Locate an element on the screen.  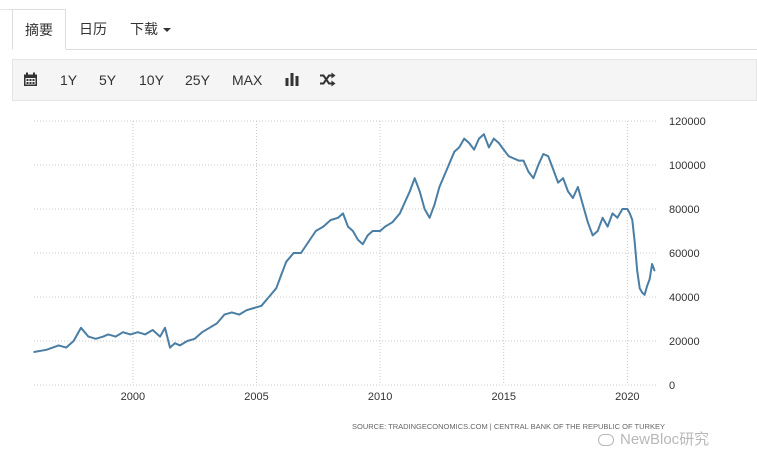
tab-download: 下载 is located at coordinates (150, 29).